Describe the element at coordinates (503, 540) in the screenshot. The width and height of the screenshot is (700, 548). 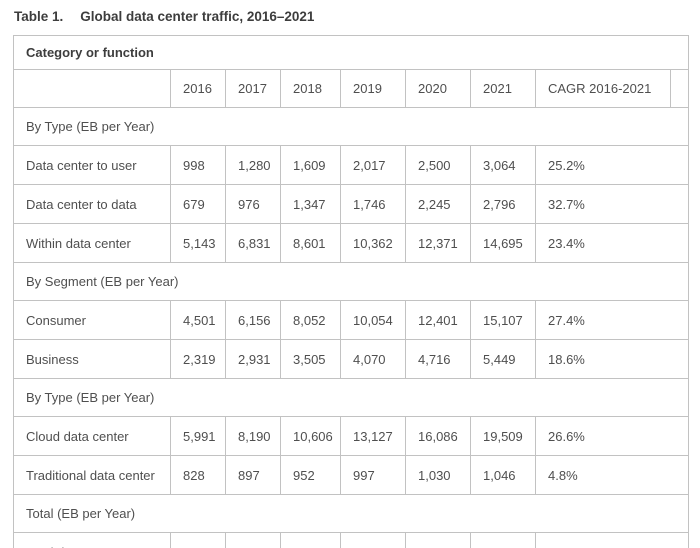
I see `cell-2021: 20,555` at that location.